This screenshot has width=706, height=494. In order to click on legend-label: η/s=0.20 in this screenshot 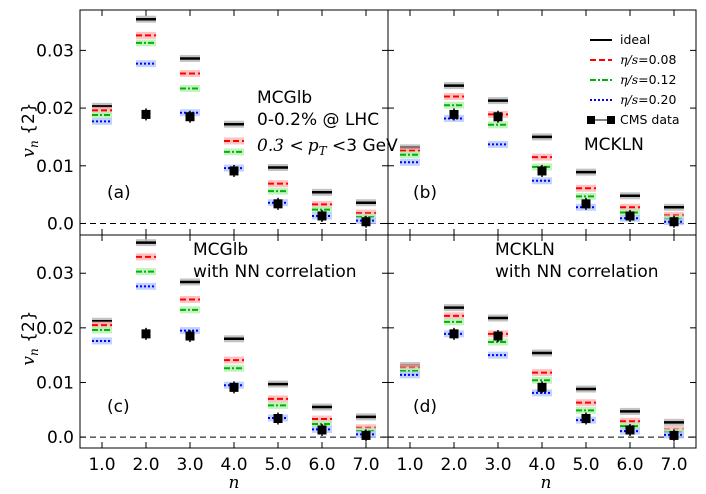, I will do `click(648, 99)`.